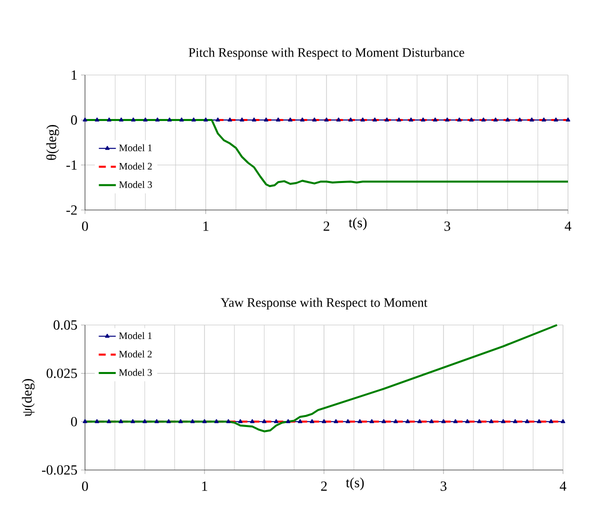  What do you see at coordinates (65, 325) in the screenshot?
I see `y-tick-label: 0.05` at bounding box center [65, 325].